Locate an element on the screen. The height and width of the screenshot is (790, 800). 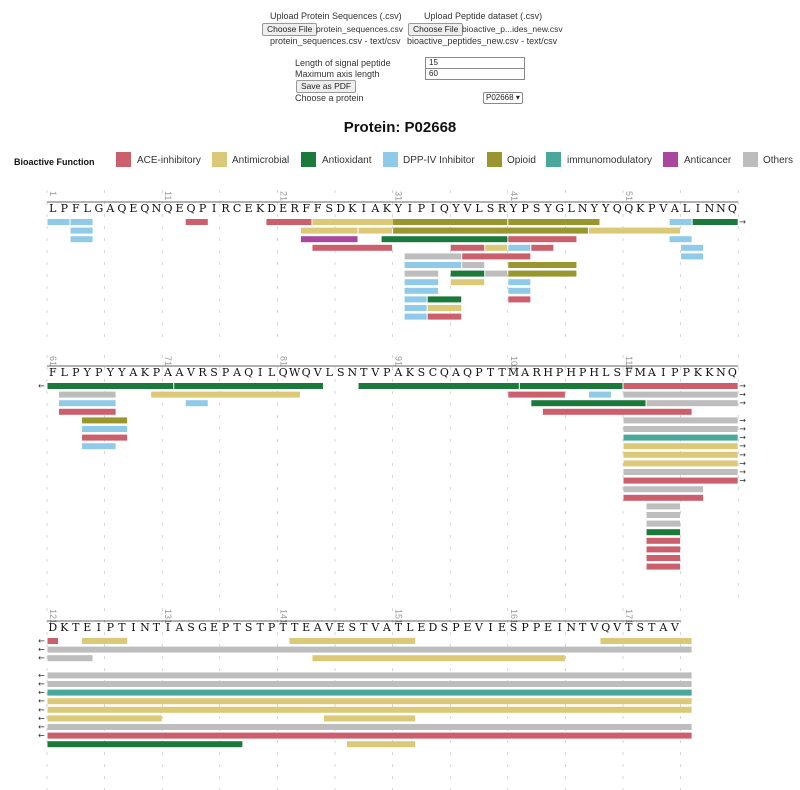
protein-select: P02668 ▾ is located at coordinates (503, 98).